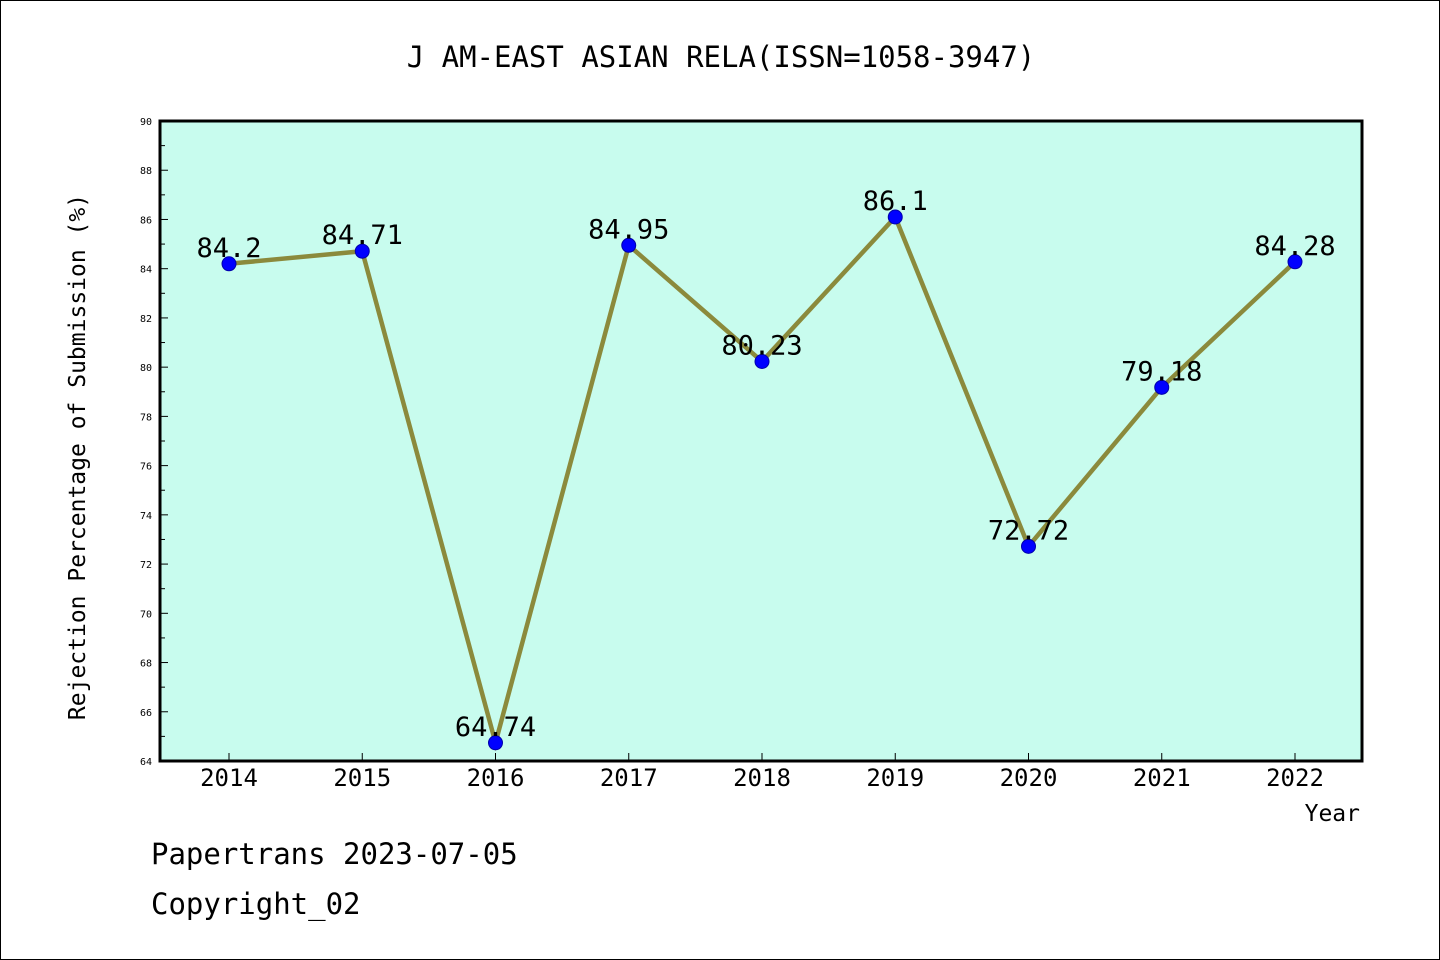 Image resolution: width=1440 pixels, height=960 pixels. Describe the element at coordinates (628, 229) in the screenshot. I see `data-label: 84.95` at that location.